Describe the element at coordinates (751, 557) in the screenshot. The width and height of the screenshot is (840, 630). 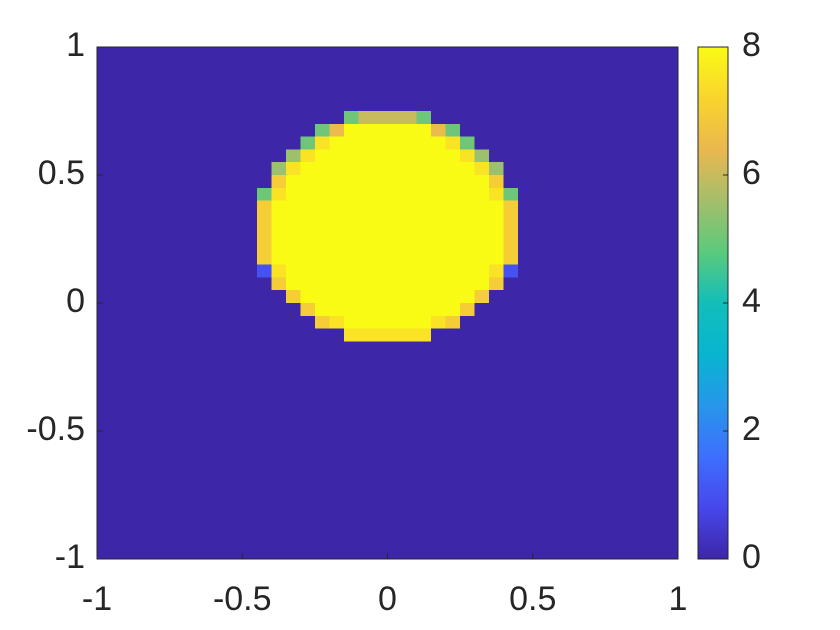
I see `colorbar-tick-label: 0` at that location.